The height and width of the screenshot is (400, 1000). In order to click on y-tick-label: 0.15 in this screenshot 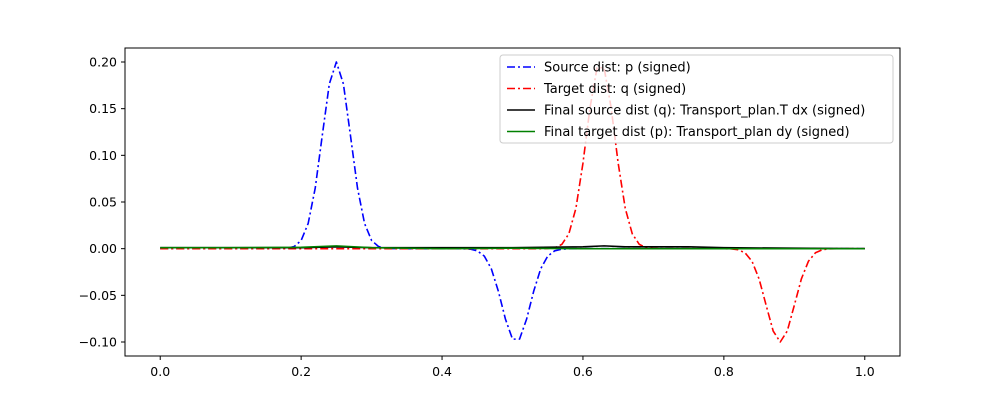, I will do `click(103, 108)`.